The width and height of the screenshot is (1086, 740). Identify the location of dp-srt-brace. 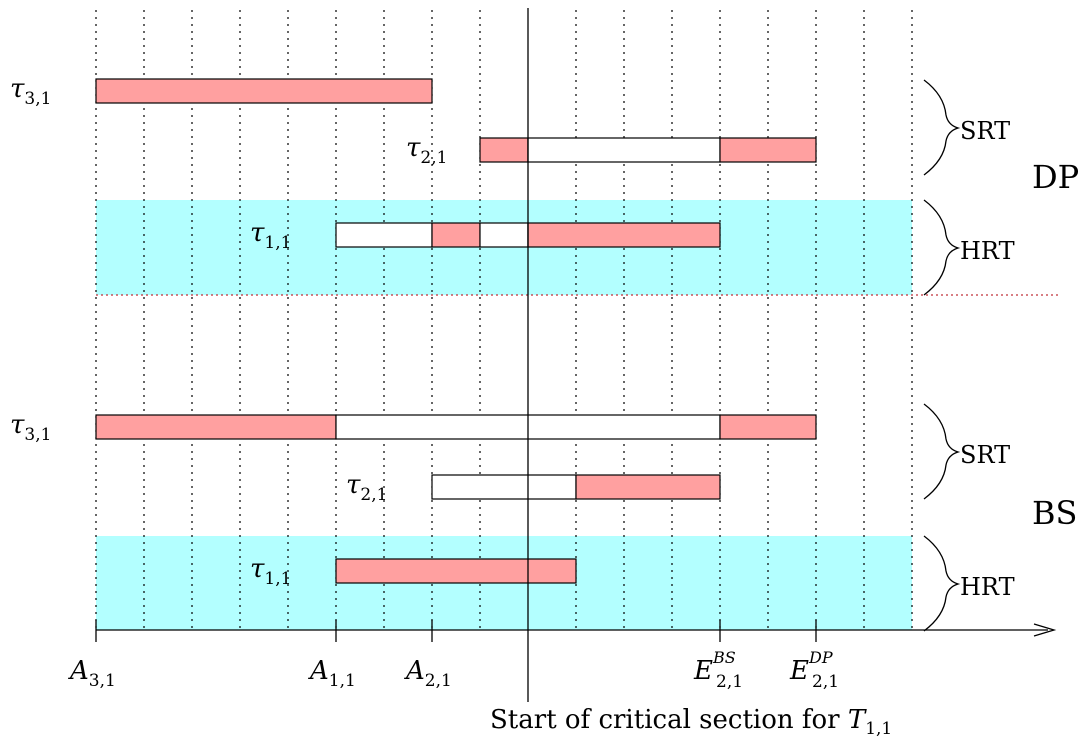
(942, 127).